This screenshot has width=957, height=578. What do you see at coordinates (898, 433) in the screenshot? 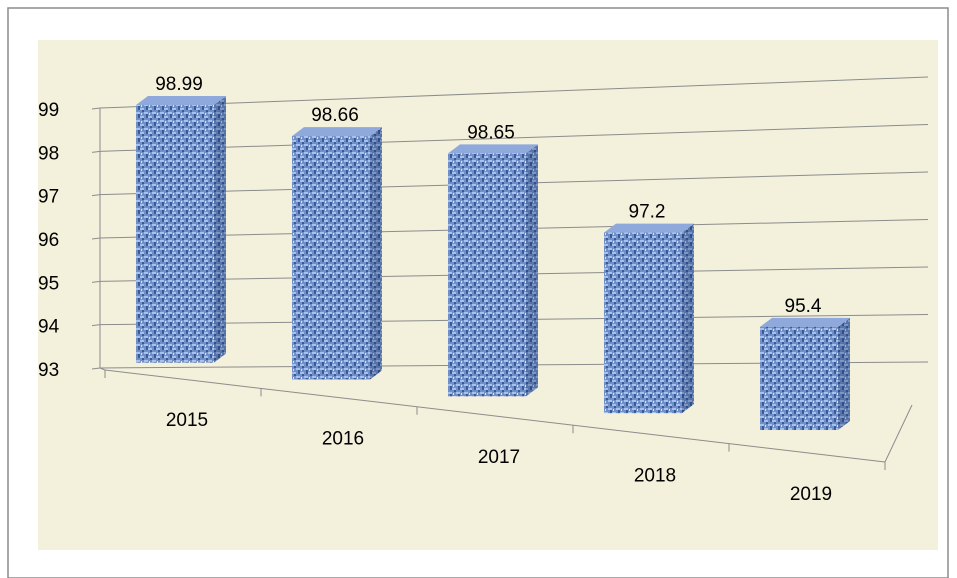
I see `floor-right` at bounding box center [898, 433].